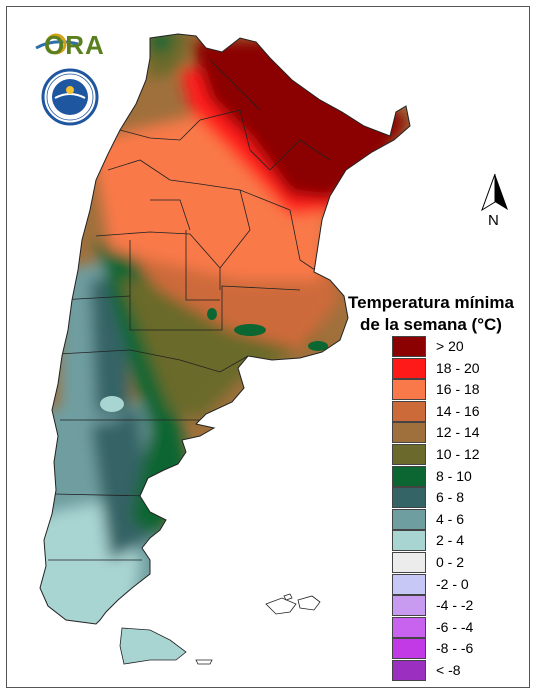 This screenshot has width=538, height=696. I want to click on legend-range-label: 0 - 2, so click(450, 561).